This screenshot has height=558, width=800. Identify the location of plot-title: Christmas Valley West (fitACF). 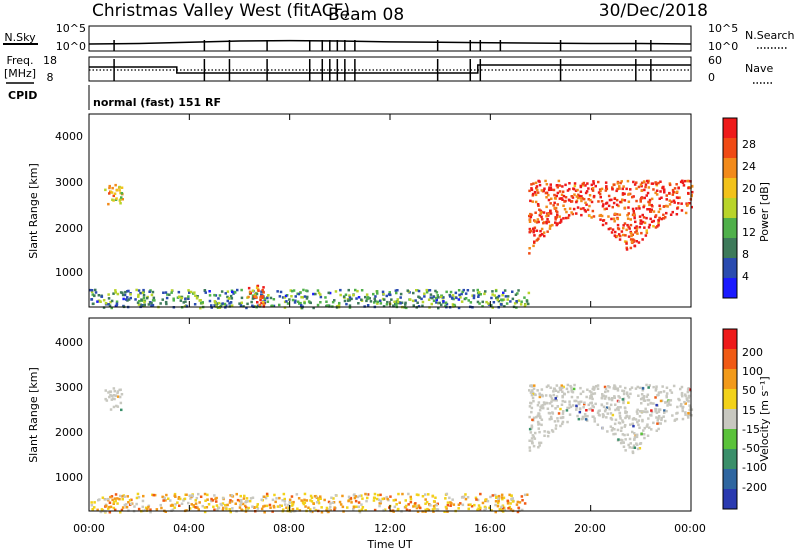
(221, 11).